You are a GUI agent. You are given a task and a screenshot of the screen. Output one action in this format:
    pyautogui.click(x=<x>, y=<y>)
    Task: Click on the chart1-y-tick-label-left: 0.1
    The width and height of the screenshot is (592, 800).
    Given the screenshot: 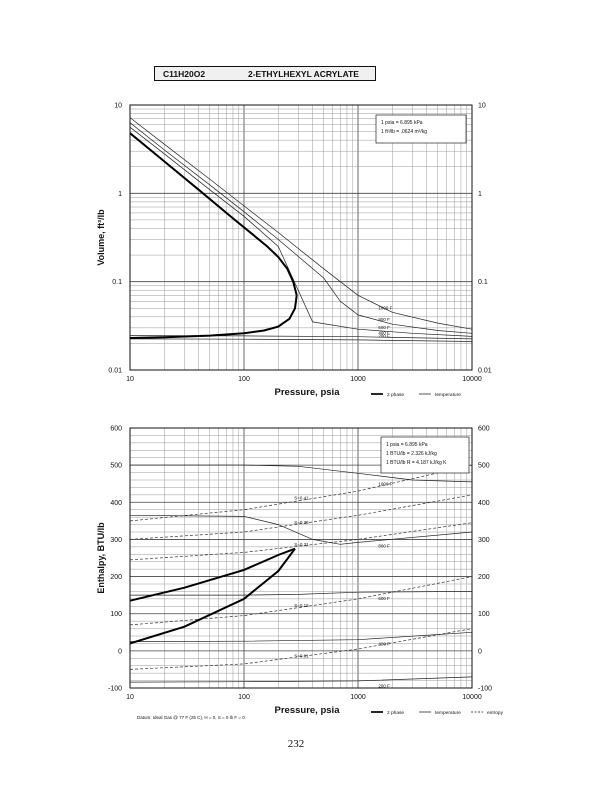 What is the action you would take?
    pyautogui.click(x=117, y=282)
    